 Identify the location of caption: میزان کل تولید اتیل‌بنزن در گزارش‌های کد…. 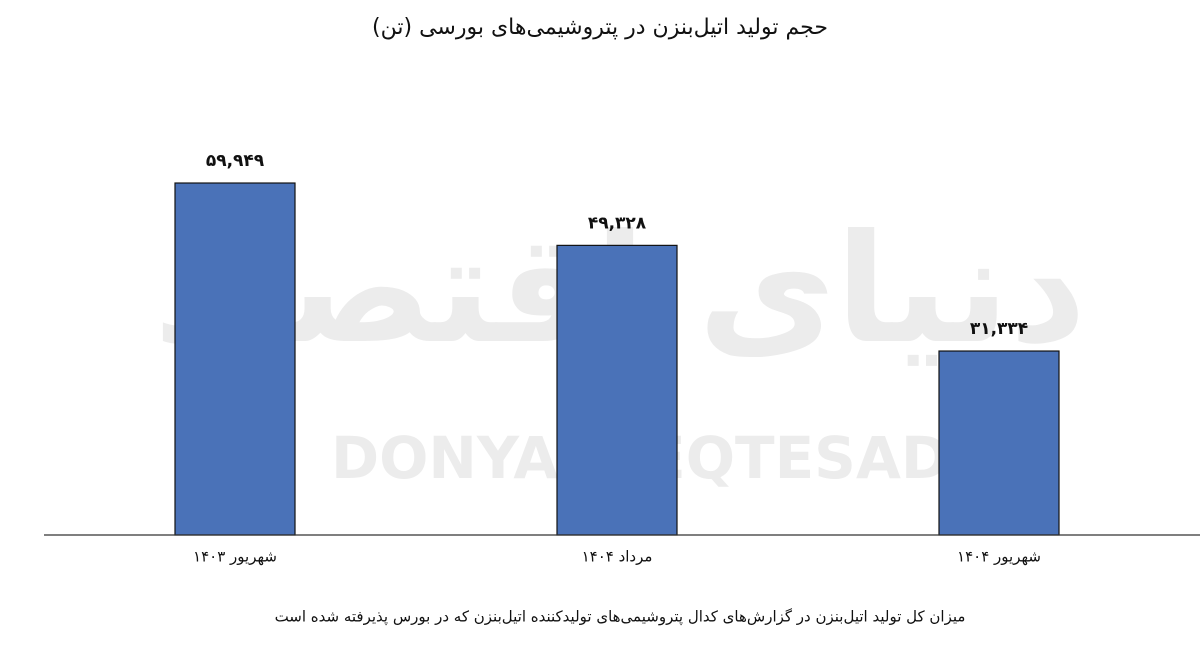
(620, 617).